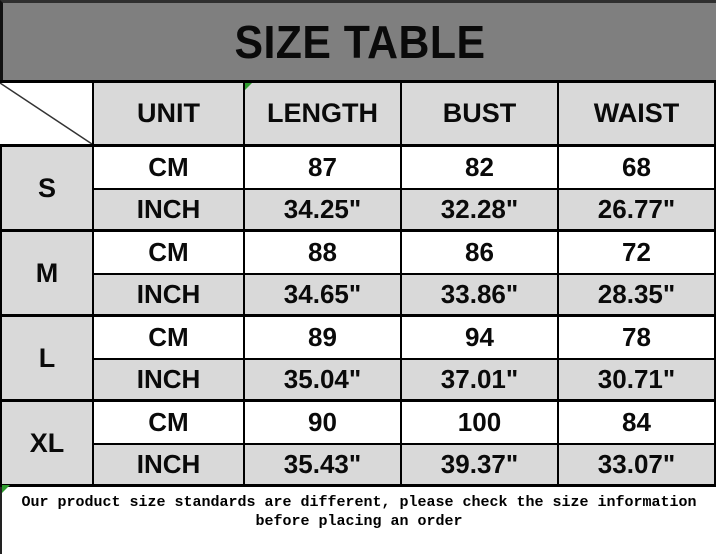  I want to click on value-cell: 89, so click(323, 338).